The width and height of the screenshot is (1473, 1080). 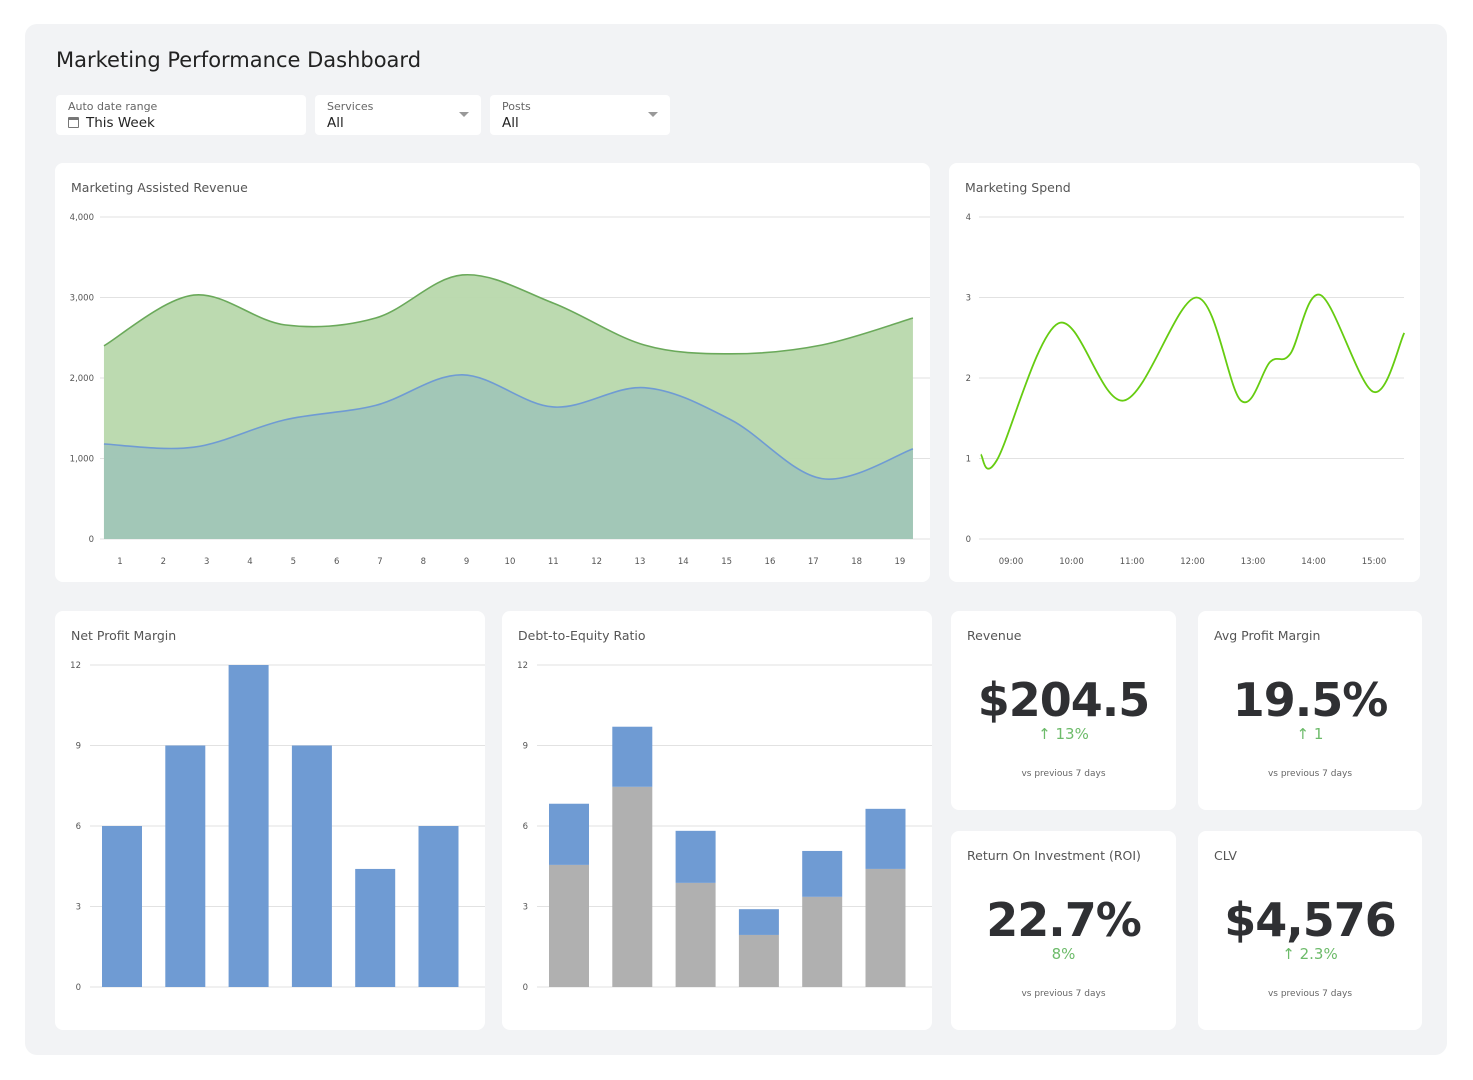 I want to click on debt-equity-bar-chart: 0 3 6 9 12, so click(x=724, y=827).